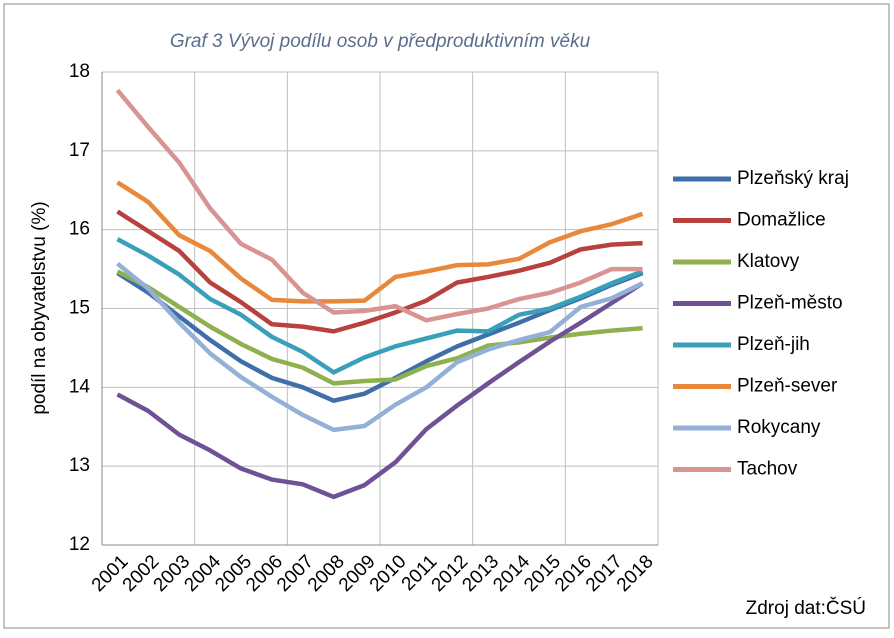 This screenshot has height=638, width=894. Describe the element at coordinates (79, 308) in the screenshot. I see `y-tick-label: 15` at that location.